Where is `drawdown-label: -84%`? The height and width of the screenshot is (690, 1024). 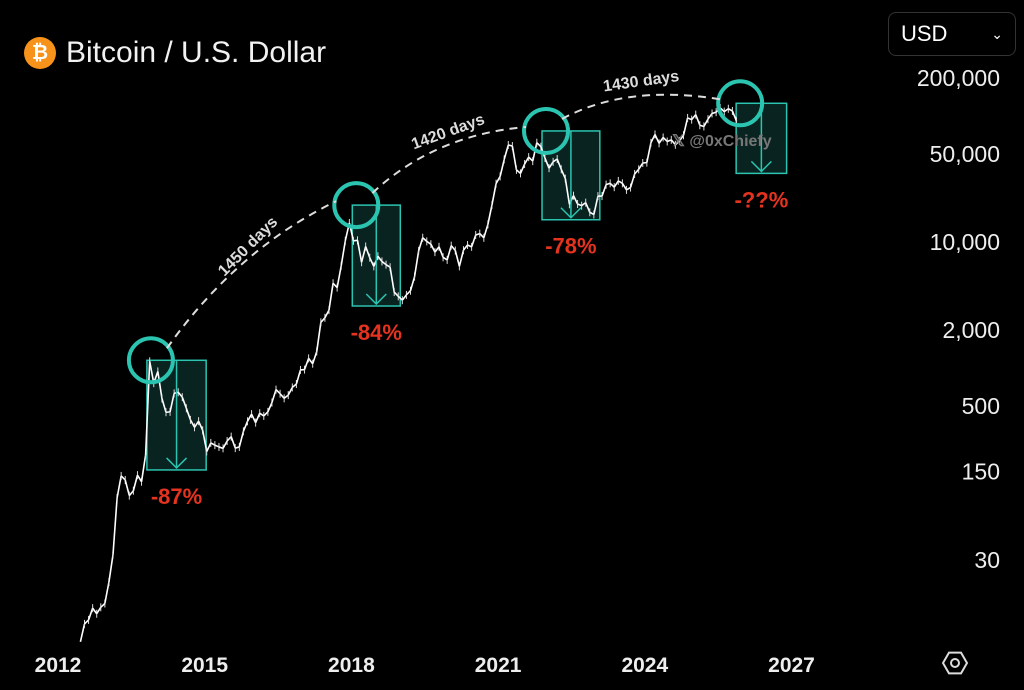
drawdown-label: -84% is located at coordinates (376, 332).